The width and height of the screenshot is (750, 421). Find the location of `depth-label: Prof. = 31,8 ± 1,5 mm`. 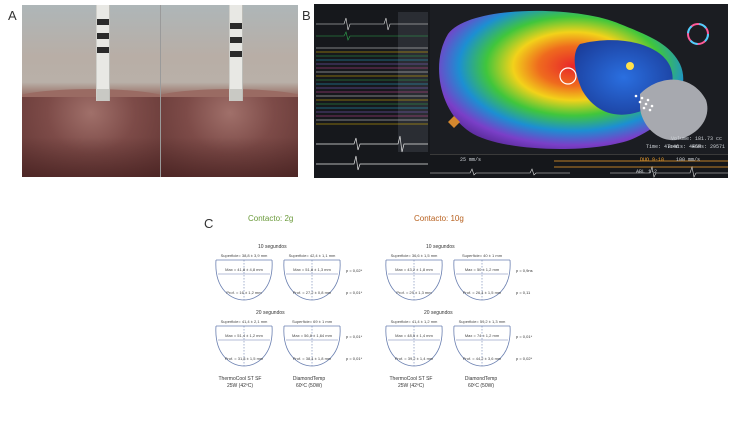

depth-label: Prof. = 31,8 ± 1,5 mm is located at coordinates (244, 358).